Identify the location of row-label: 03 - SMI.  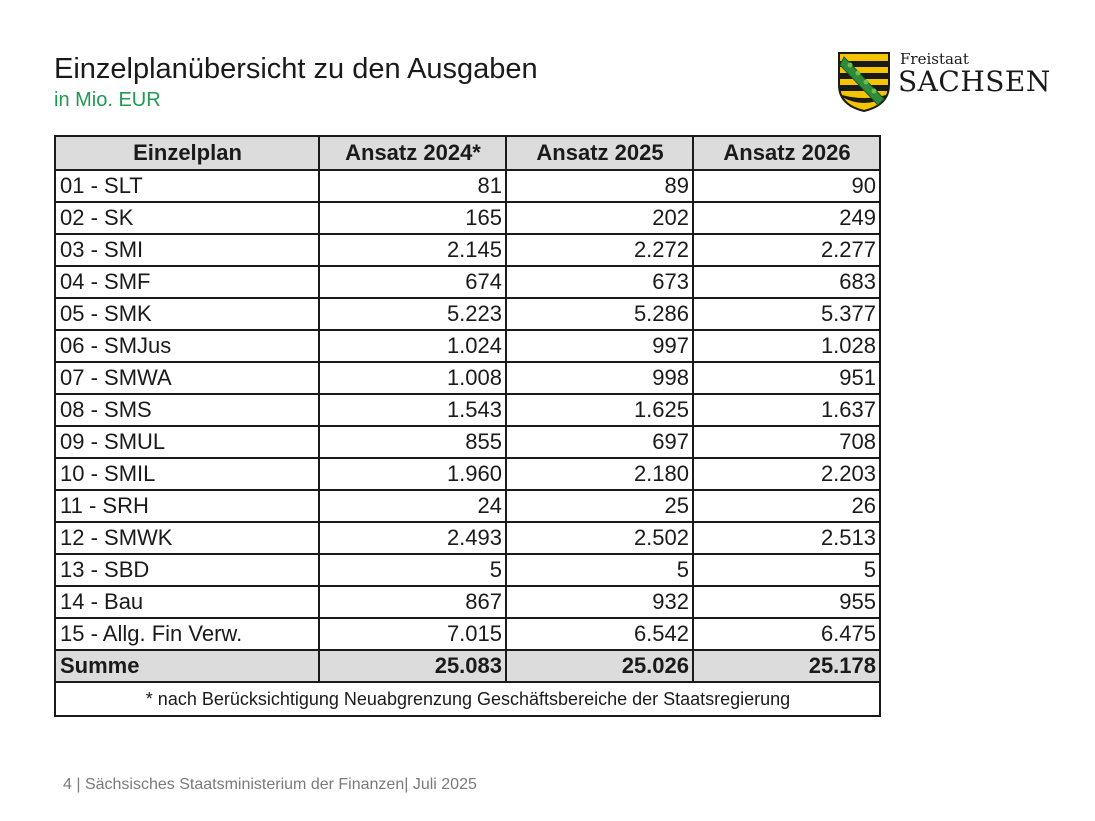
(187, 250).